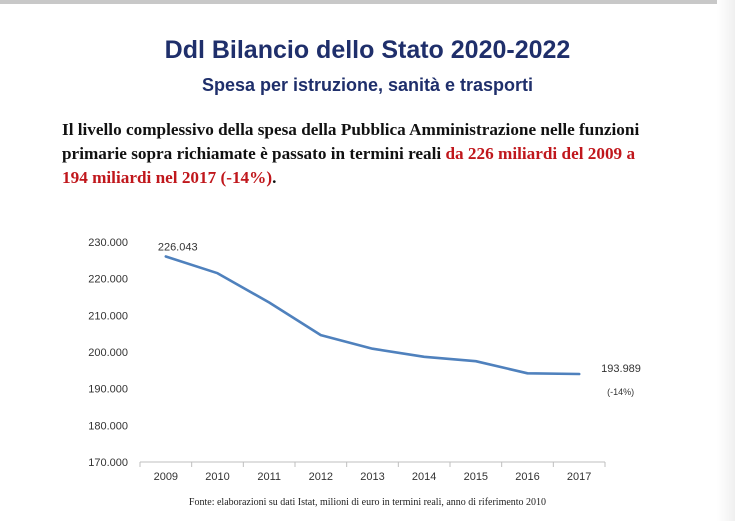 The image size is (735, 521). Describe the element at coordinates (108, 280) in the screenshot. I see `y-tick-label: 220.000` at that location.